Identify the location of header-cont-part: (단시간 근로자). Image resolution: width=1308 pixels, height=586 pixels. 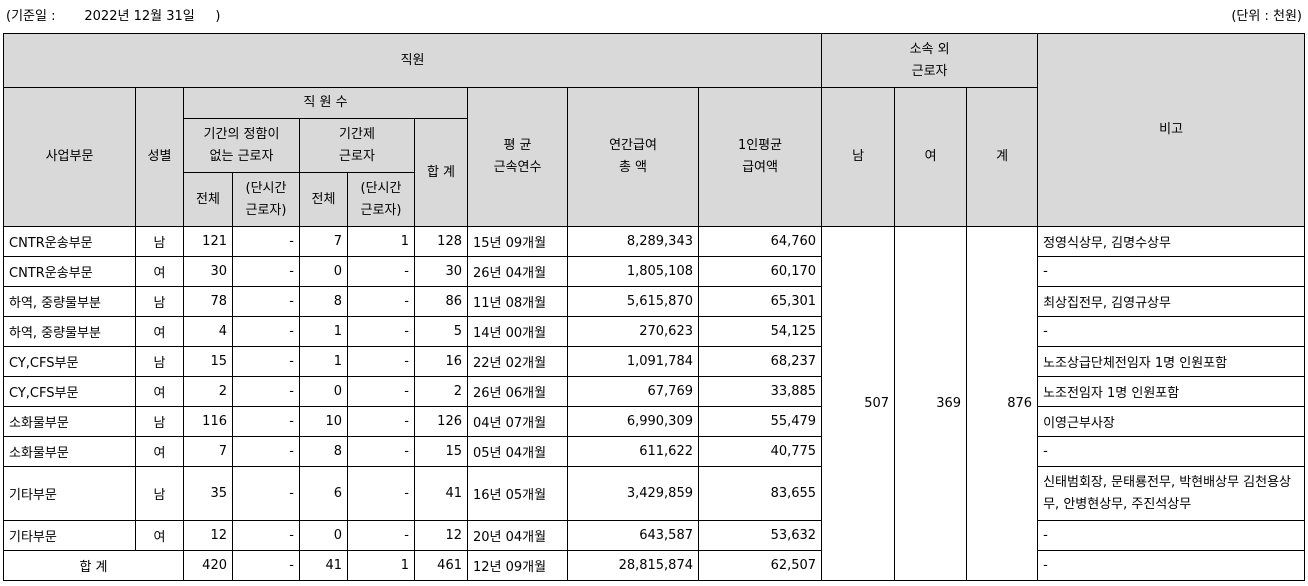
(381, 199).